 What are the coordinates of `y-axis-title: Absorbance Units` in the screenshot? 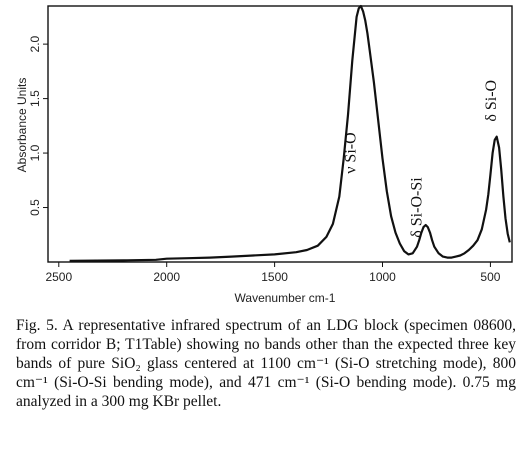 It's located at (22, 125).